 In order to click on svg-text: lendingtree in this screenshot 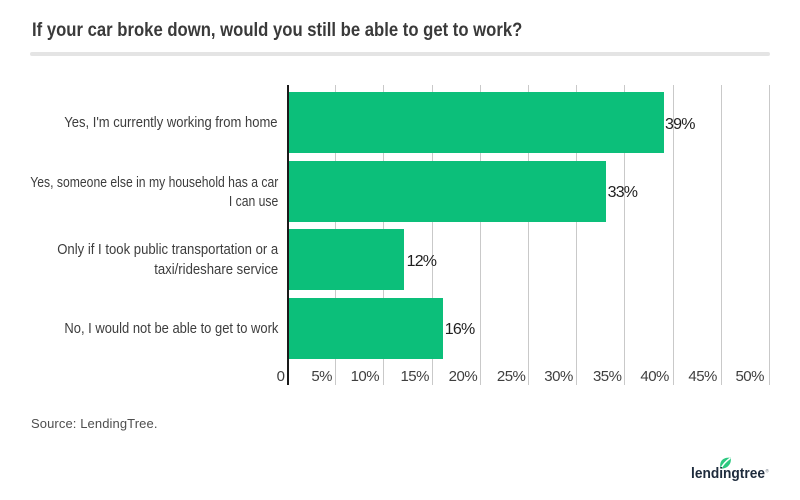, I will do `click(728, 474)`.